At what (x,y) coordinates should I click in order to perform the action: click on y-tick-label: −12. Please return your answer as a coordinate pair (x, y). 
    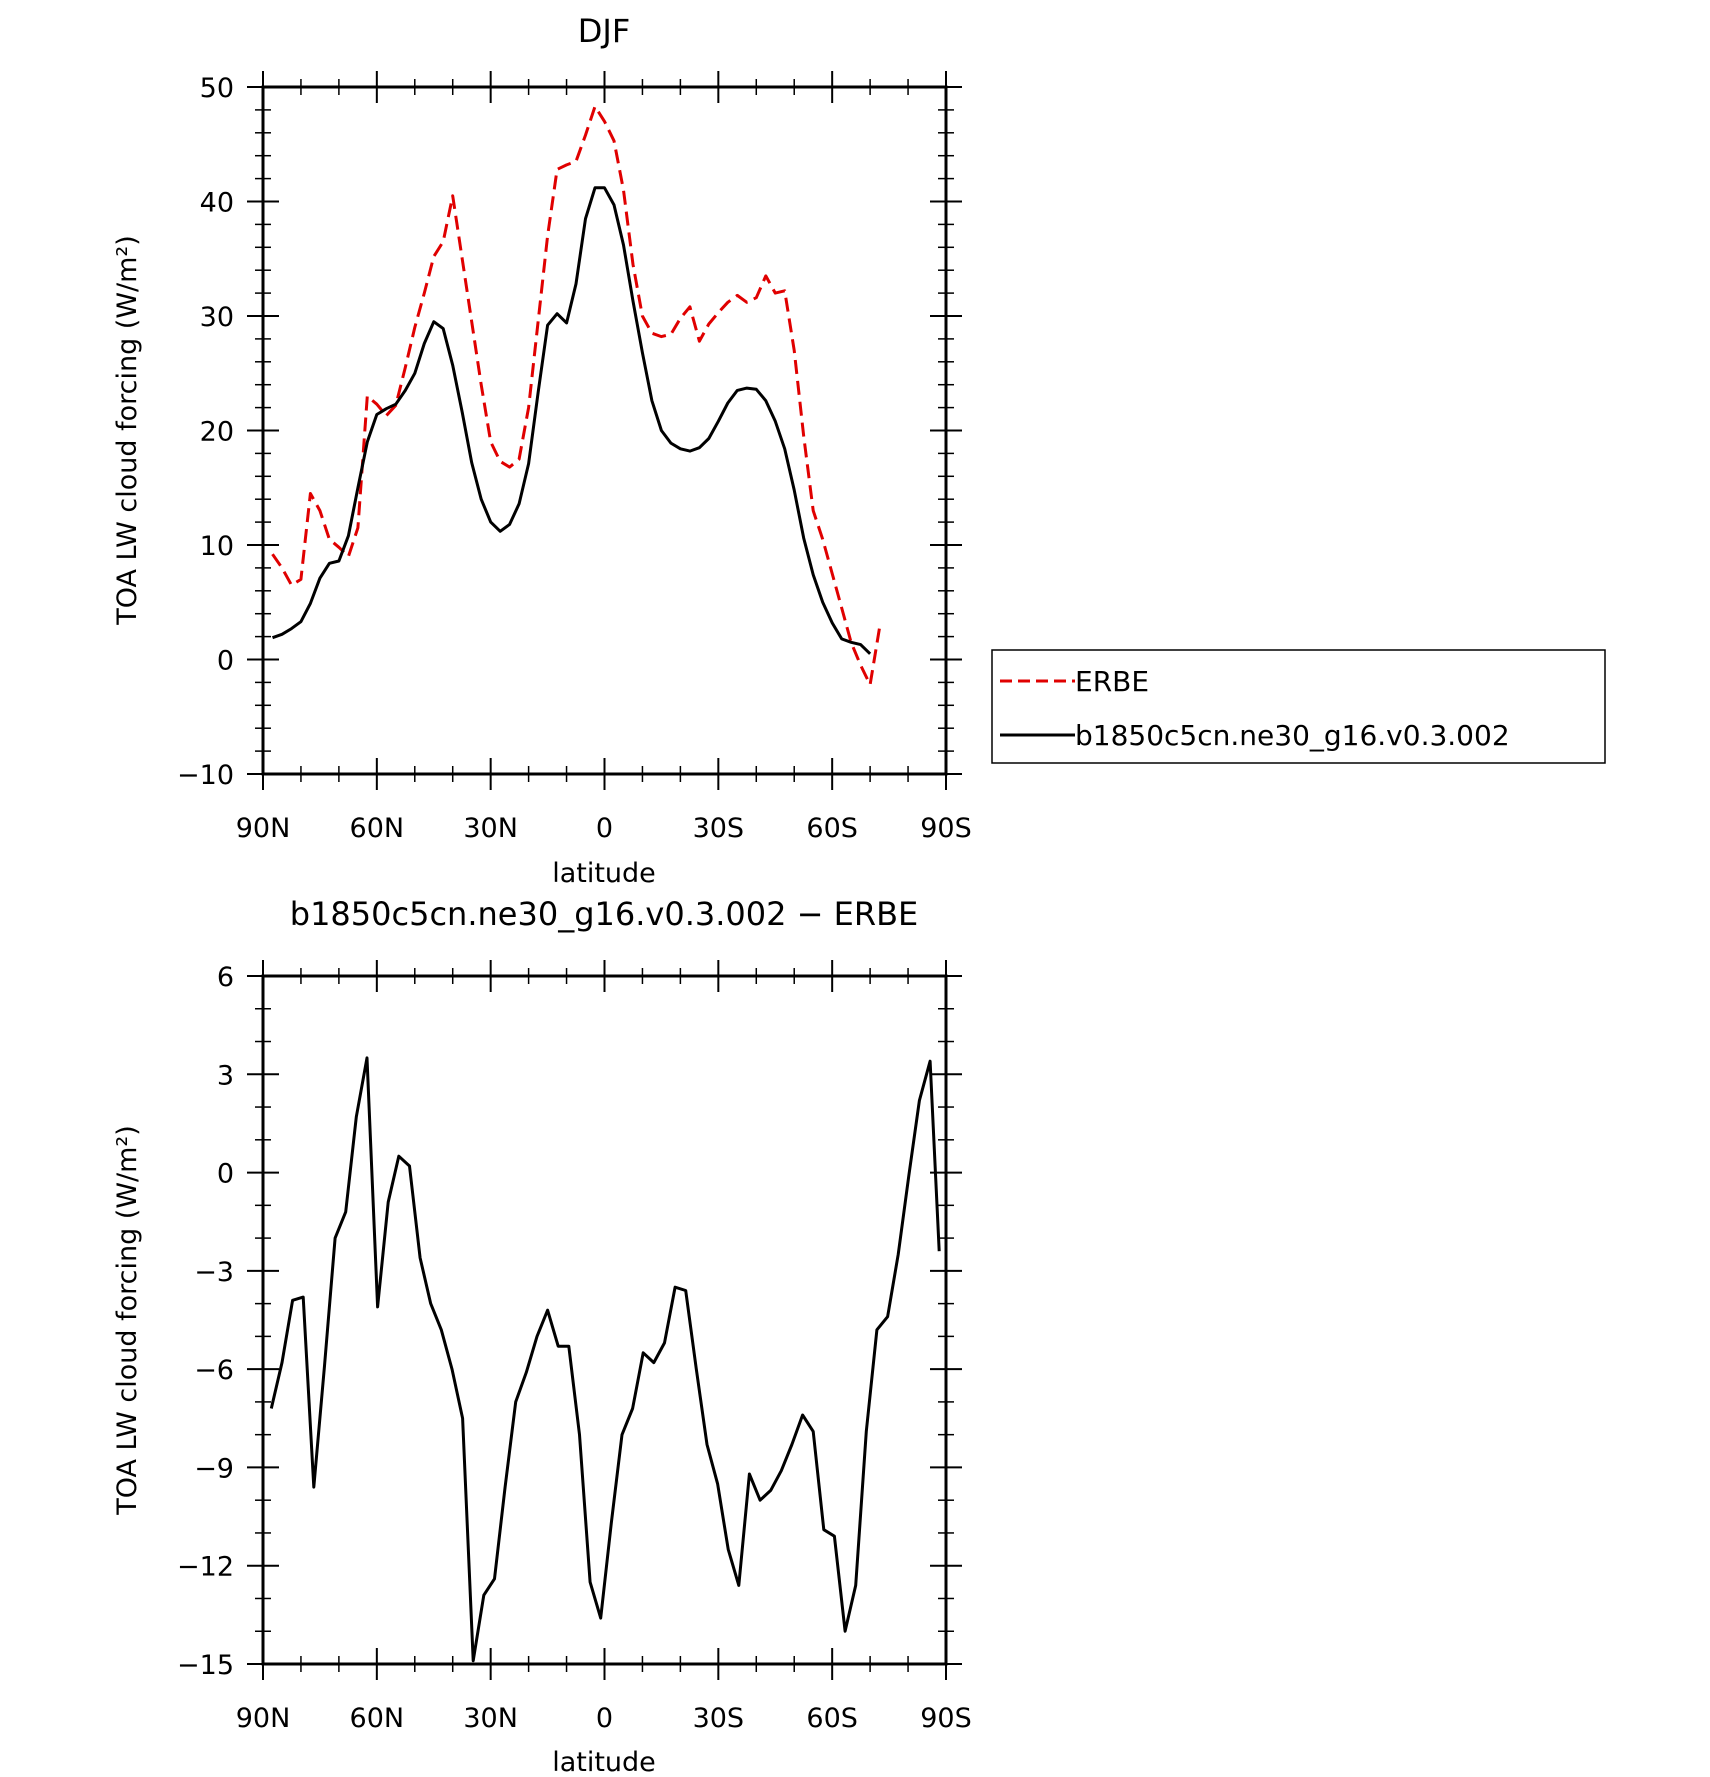
    Looking at the image, I should click on (205, 1567).